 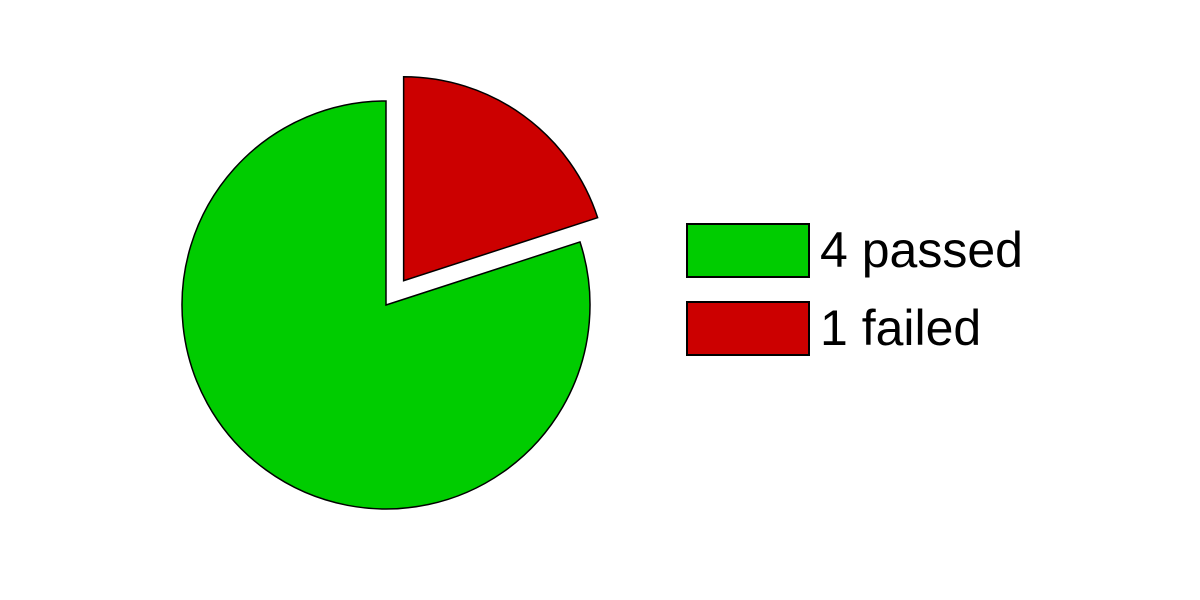 What do you see at coordinates (748, 250) in the screenshot?
I see `legend-swatch-passed` at bounding box center [748, 250].